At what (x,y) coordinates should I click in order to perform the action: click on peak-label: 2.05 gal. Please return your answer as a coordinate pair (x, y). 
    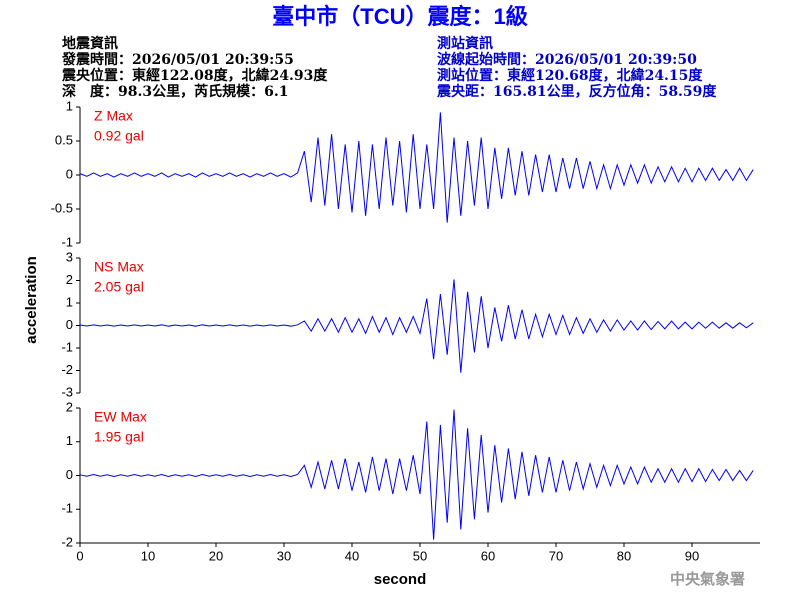
    Looking at the image, I should click on (119, 287).